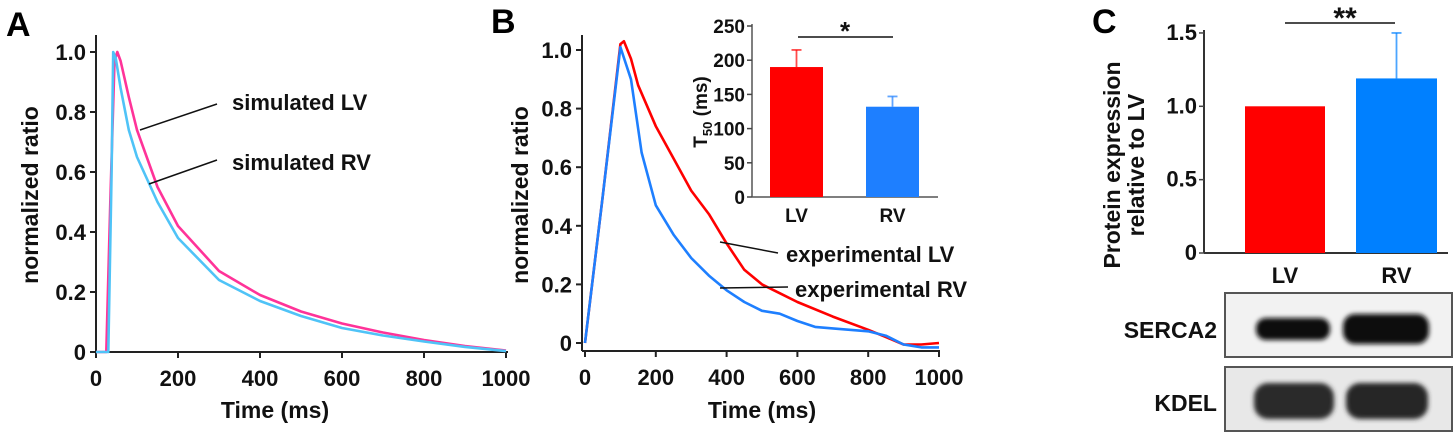 The height and width of the screenshot is (439, 1456). Describe the element at coordinates (1345, 18) in the screenshot. I see `significance-marker: **` at that location.